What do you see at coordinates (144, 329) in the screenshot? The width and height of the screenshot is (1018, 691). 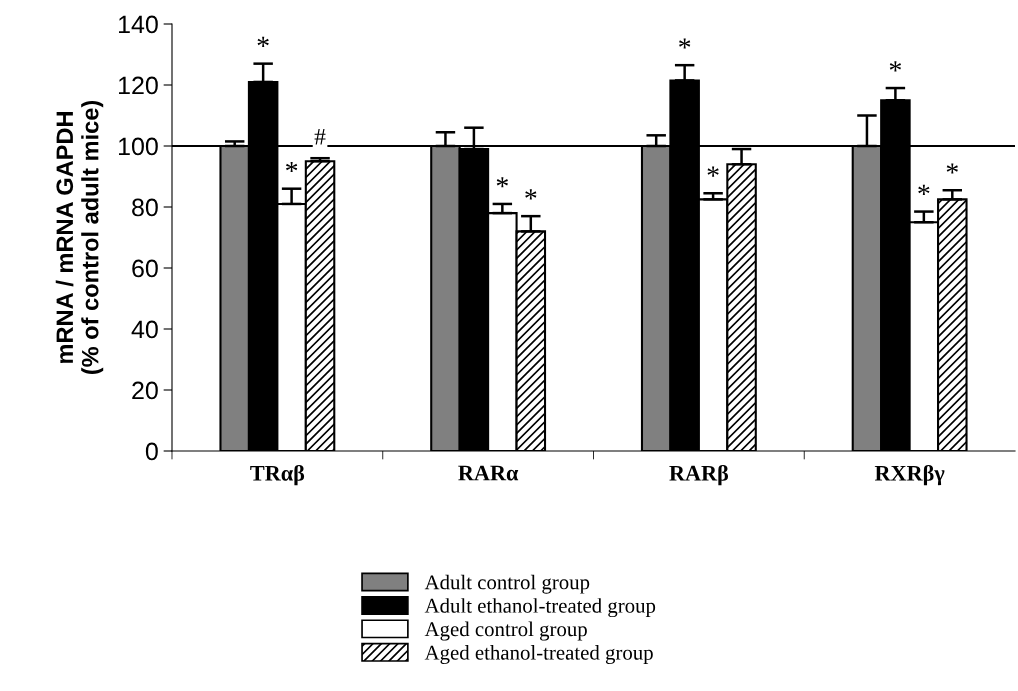 I see `y-tick-label: 40` at bounding box center [144, 329].